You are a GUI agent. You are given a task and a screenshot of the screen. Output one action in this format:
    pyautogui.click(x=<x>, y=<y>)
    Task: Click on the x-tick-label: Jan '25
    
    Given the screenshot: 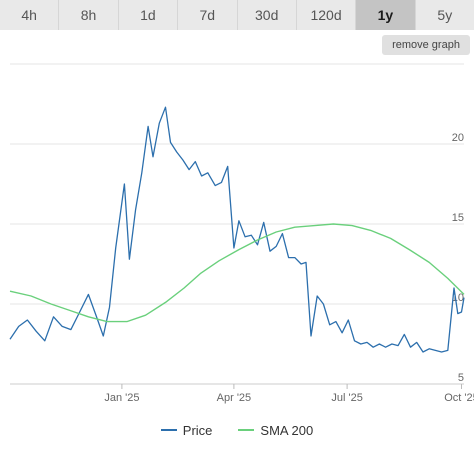 What is the action you would take?
    pyautogui.click(x=121, y=398)
    